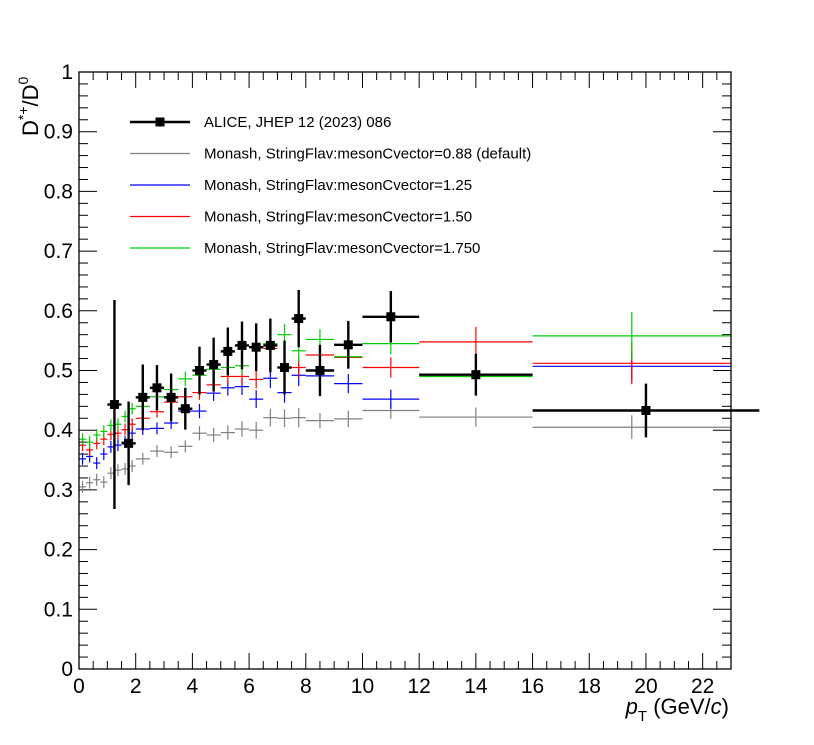  I want to click on legend-entry: Monash, StringFlav:mesonCvector=1.25, so click(301, 185).